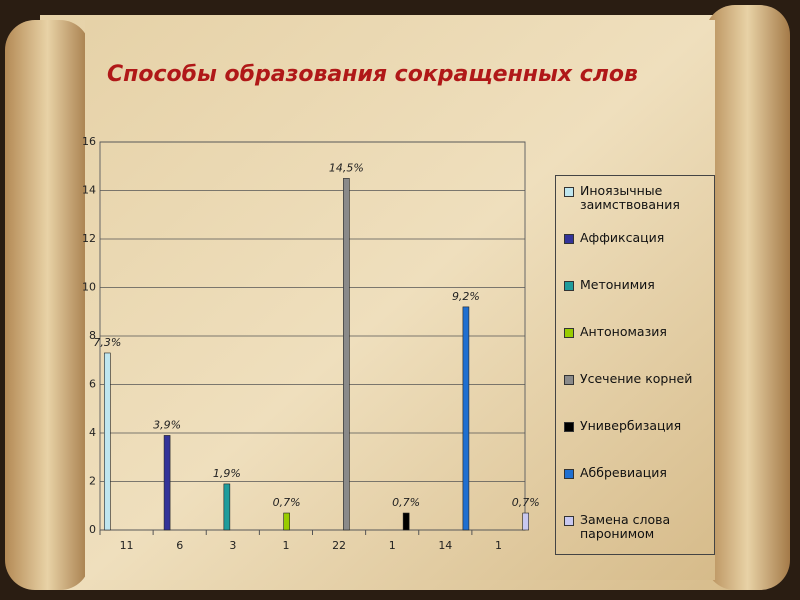  Describe the element at coordinates (89, 190) in the screenshot. I see `y-tick-label: 14` at that location.